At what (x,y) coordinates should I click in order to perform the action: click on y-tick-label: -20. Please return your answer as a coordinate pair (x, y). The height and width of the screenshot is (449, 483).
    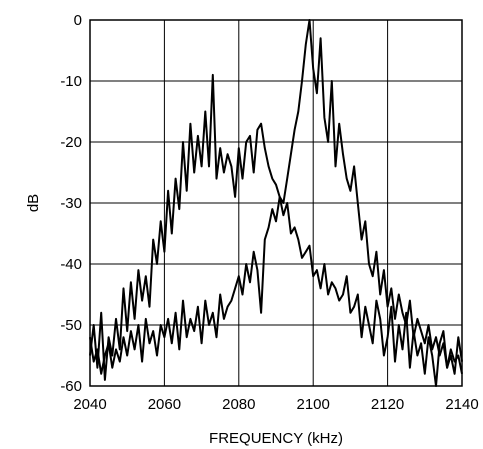
    Looking at the image, I should click on (71, 142).